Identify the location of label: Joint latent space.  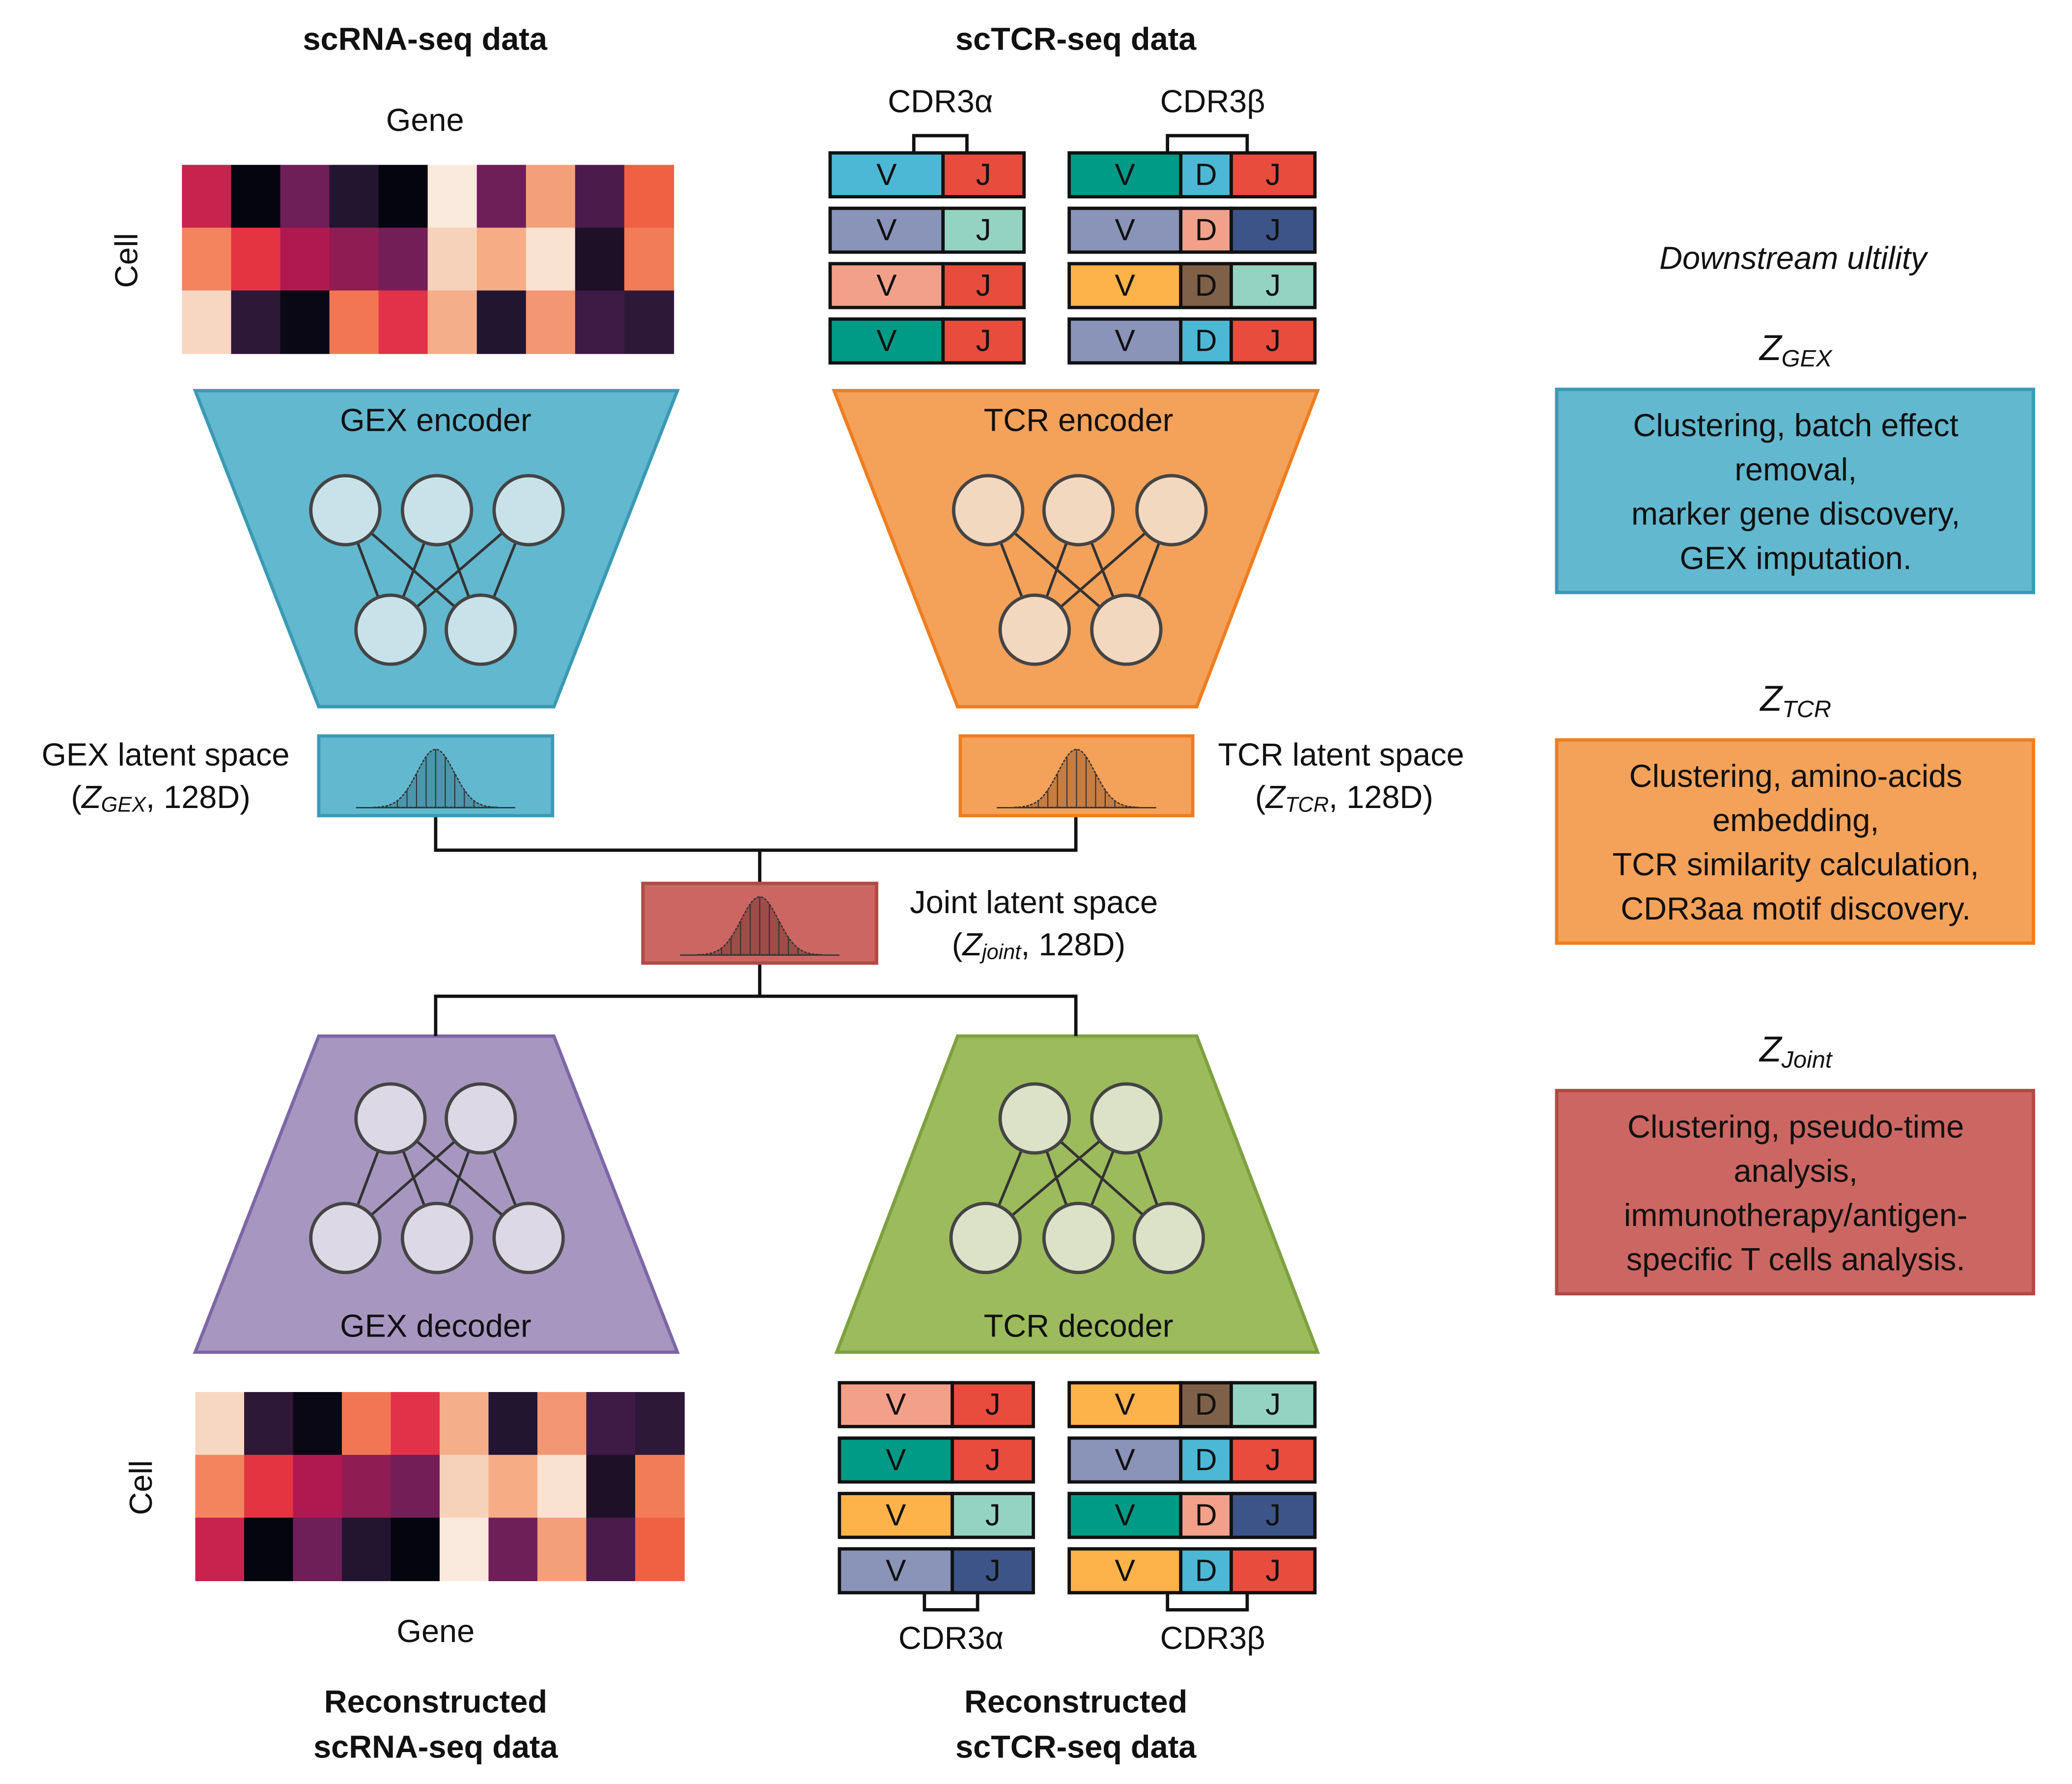
(1034, 902).